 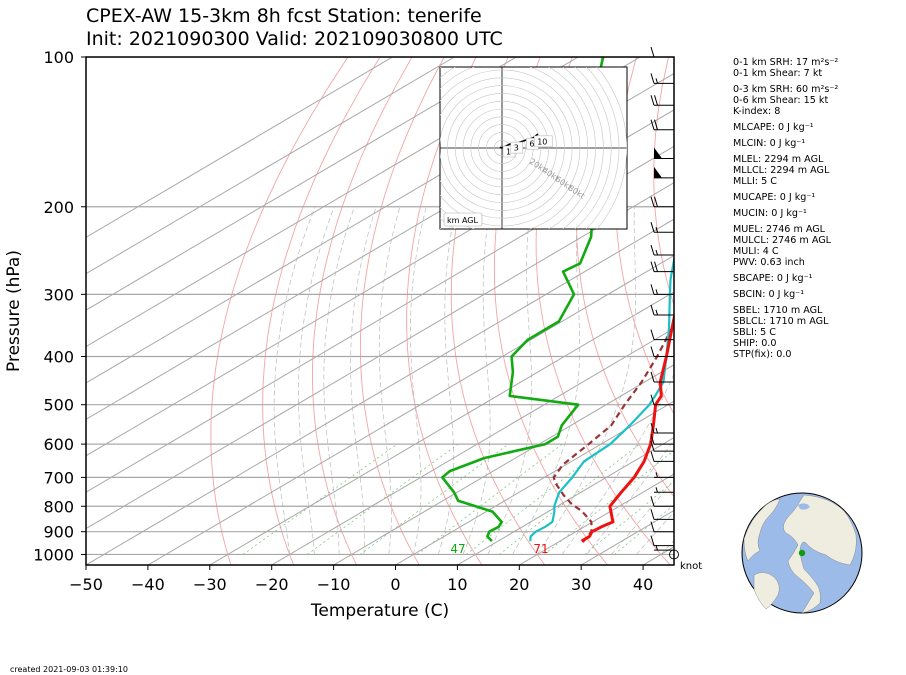 What do you see at coordinates (778, 159) in the screenshot?
I see `stability-index: MLEL: 2294 m AGL` at bounding box center [778, 159].